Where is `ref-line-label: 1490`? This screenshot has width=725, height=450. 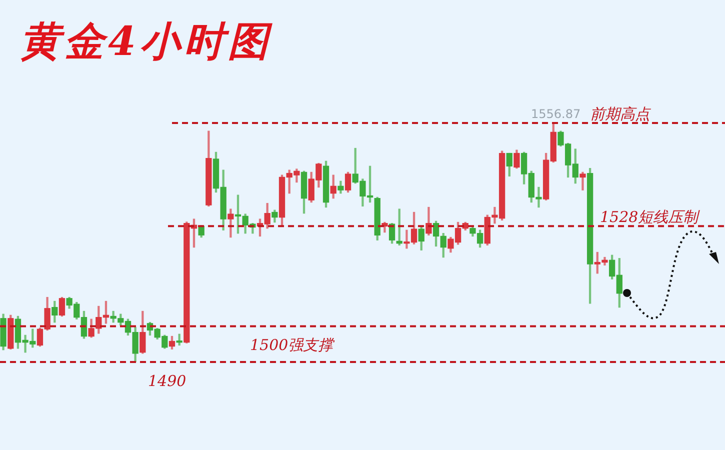 ref-line-label: 1490 is located at coordinates (167, 381).